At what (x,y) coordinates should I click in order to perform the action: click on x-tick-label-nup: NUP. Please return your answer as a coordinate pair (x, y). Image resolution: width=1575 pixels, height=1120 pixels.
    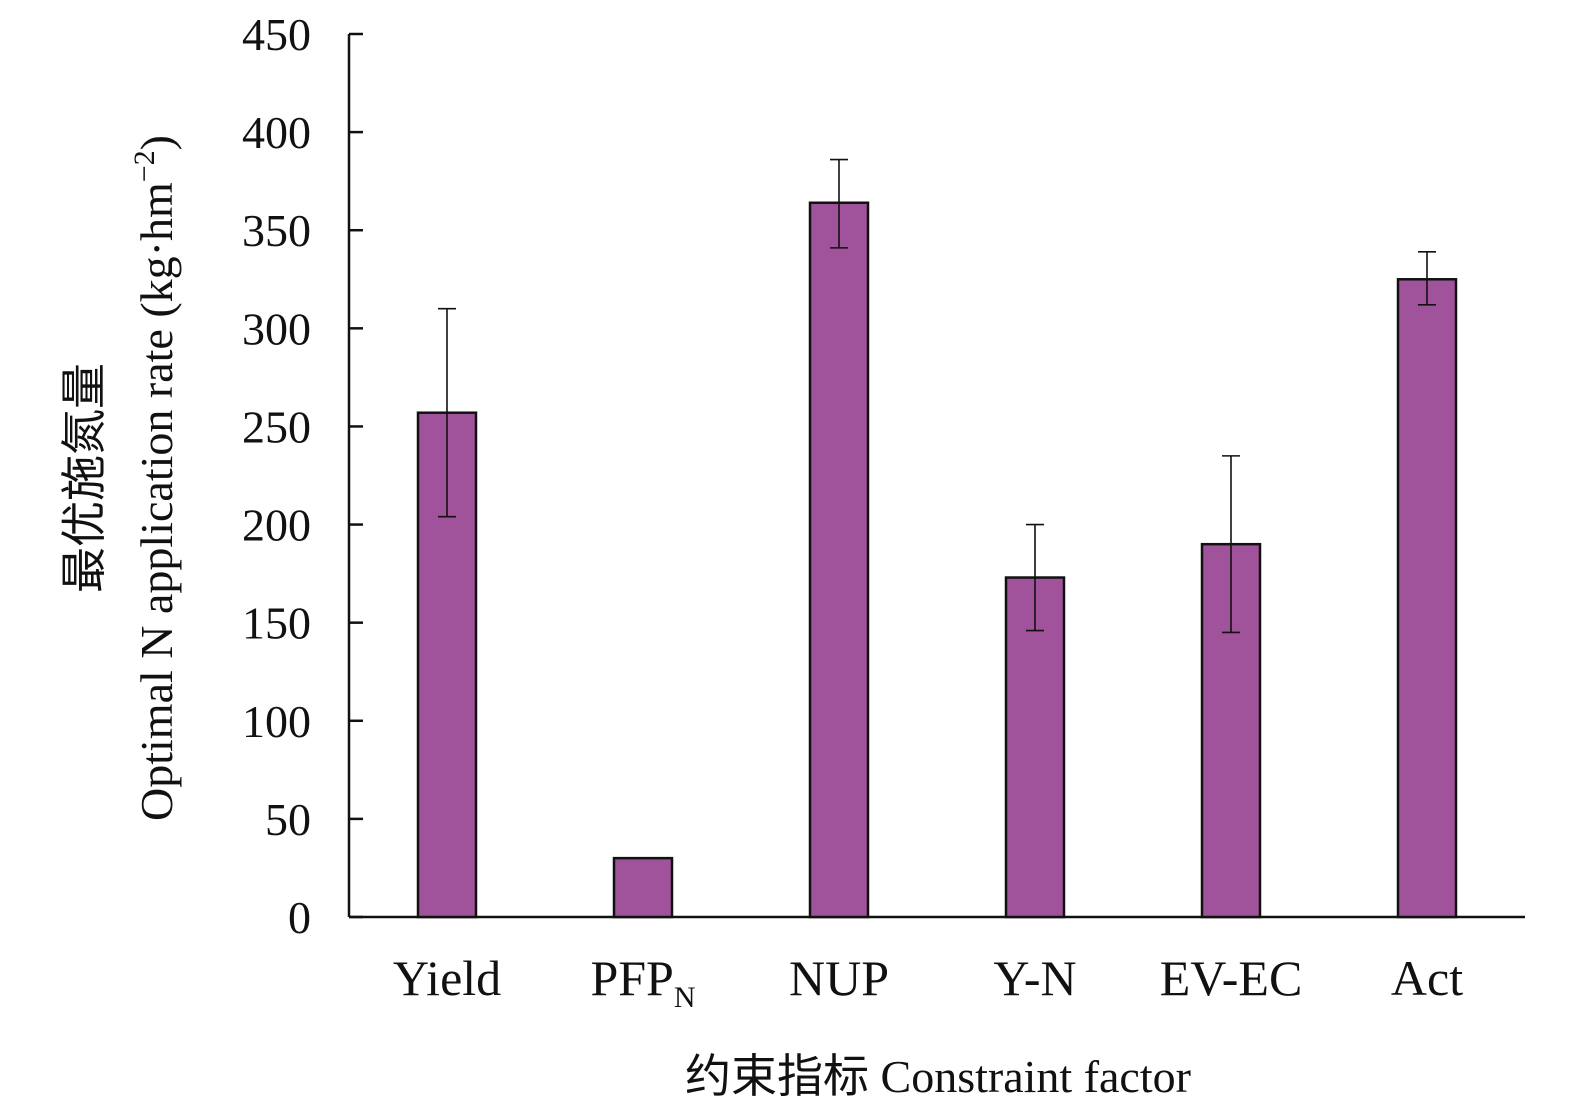
    Looking at the image, I should click on (839, 978).